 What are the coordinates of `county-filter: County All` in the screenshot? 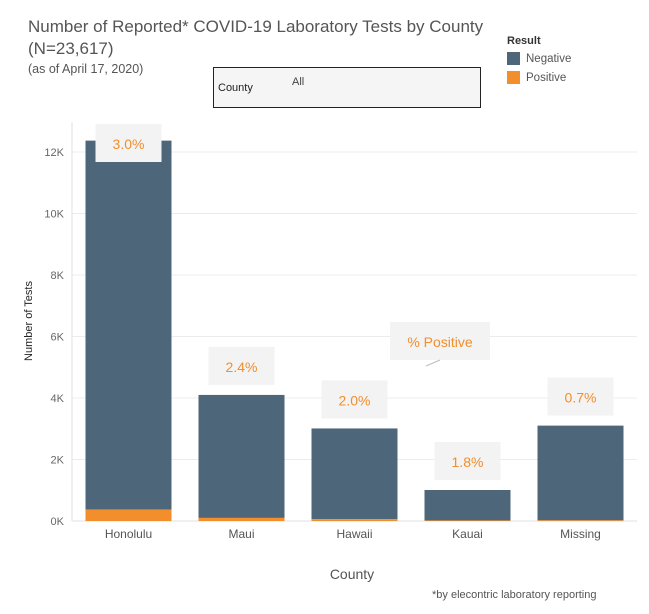 It's located at (347, 87).